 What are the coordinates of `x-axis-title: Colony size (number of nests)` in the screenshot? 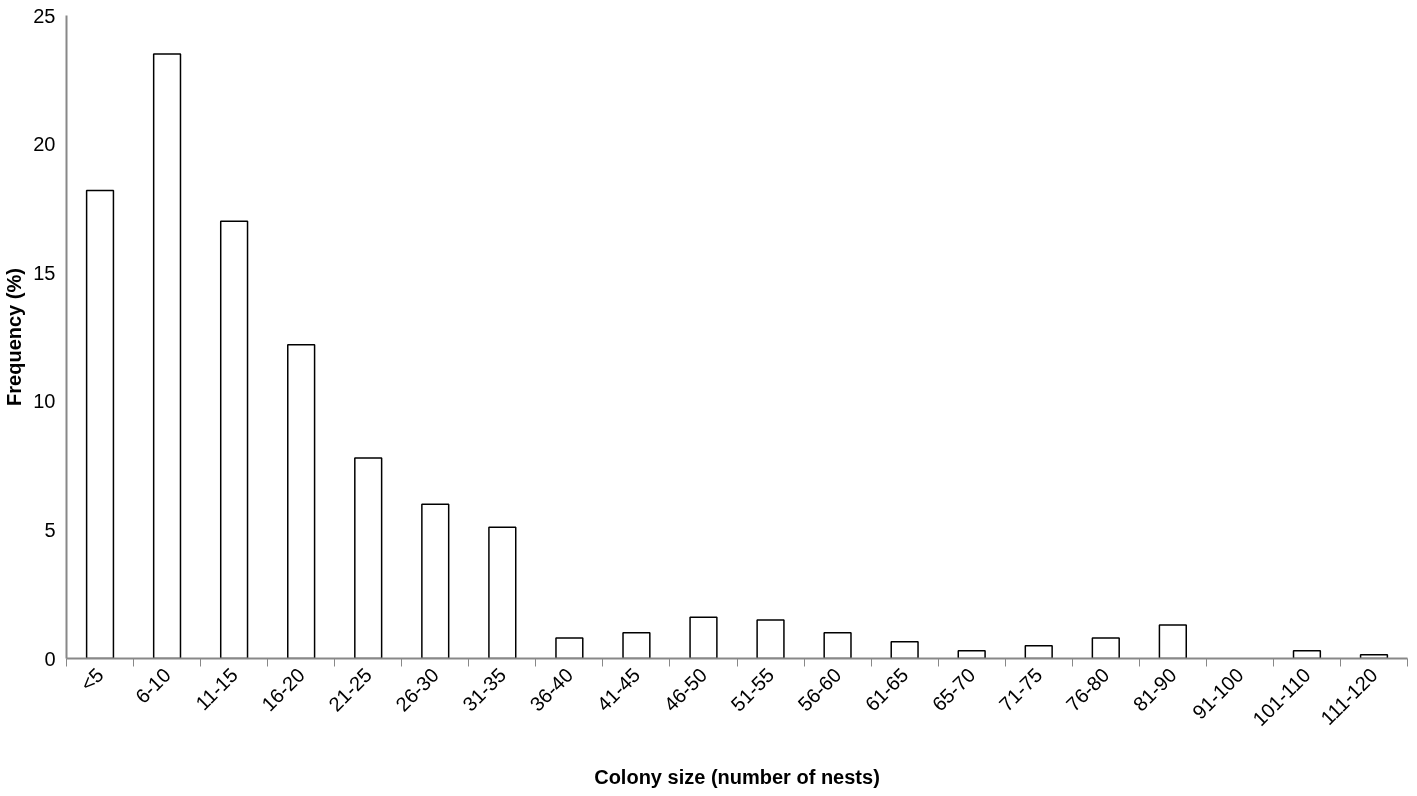 It's located at (737, 776).